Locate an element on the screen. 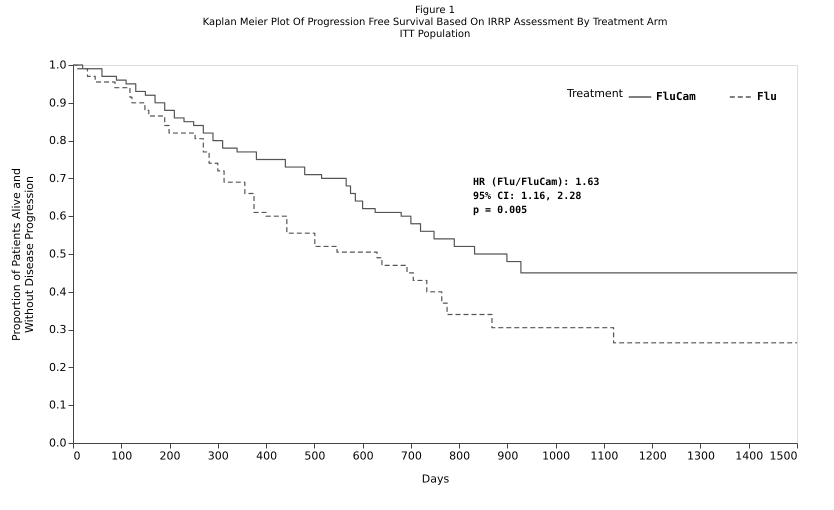 The height and width of the screenshot is (510, 834). legend-title: Treatment is located at coordinates (595, 93).